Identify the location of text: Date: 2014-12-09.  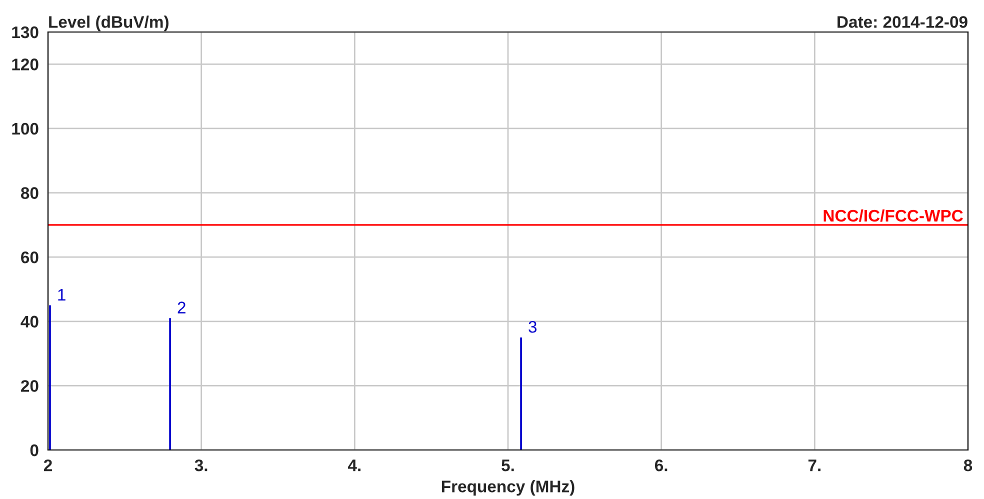
(903, 22).